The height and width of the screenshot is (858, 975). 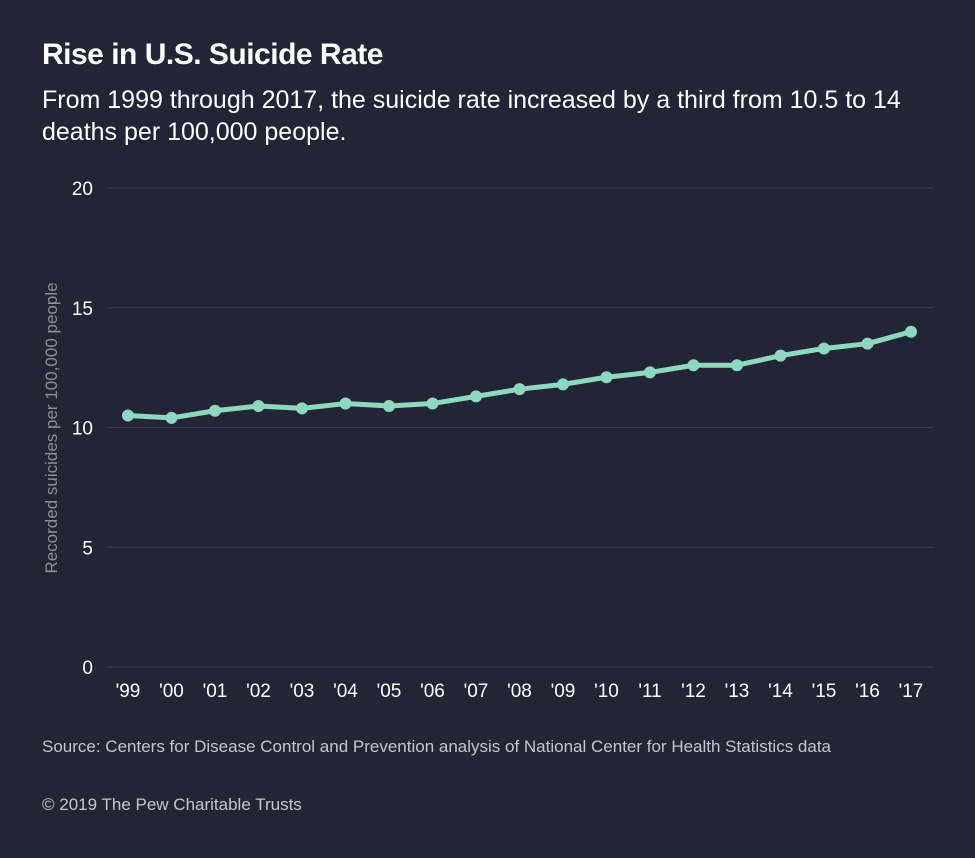 What do you see at coordinates (345, 691) in the screenshot?
I see `x-tick-label: '04` at bounding box center [345, 691].